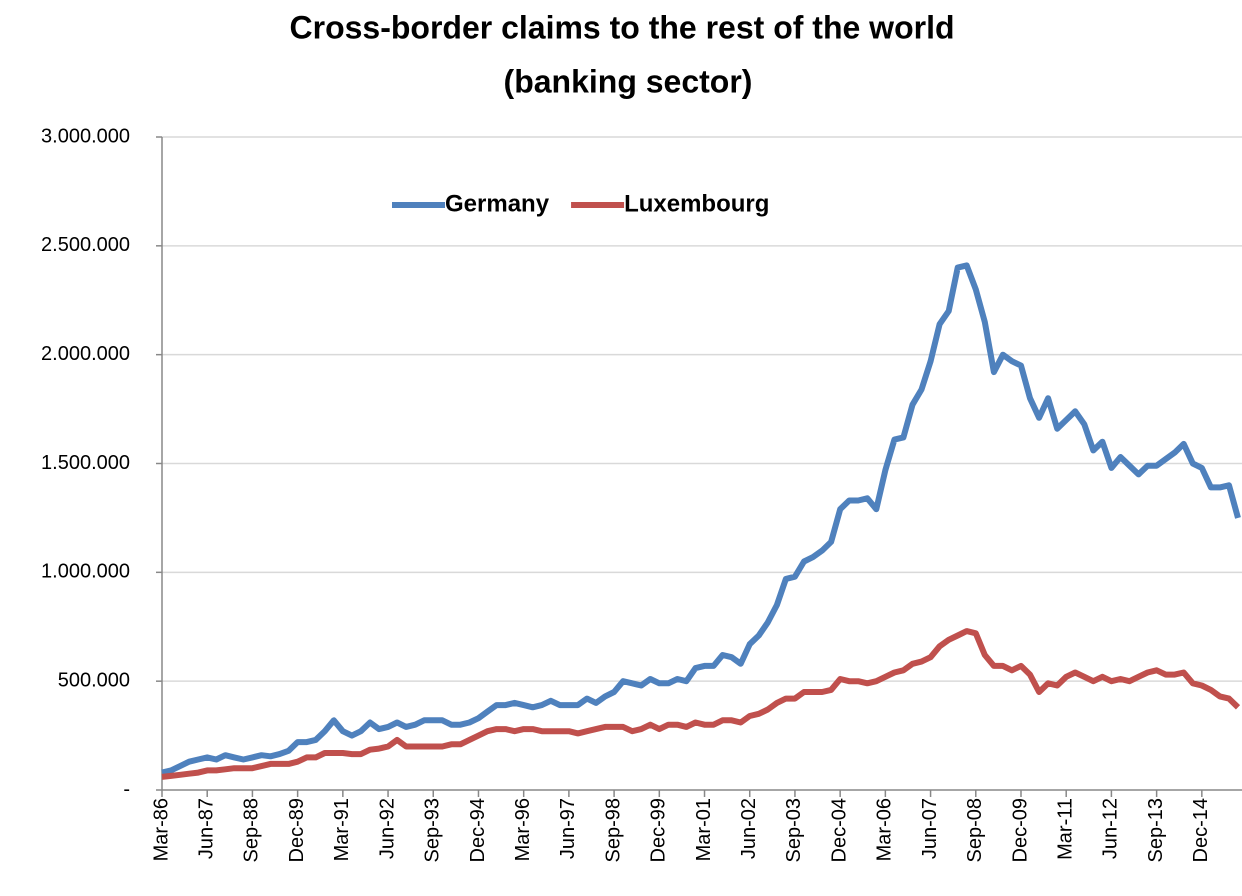  Describe the element at coordinates (1201, 830) in the screenshot. I see `x-tick-label: Dec-14` at that location.